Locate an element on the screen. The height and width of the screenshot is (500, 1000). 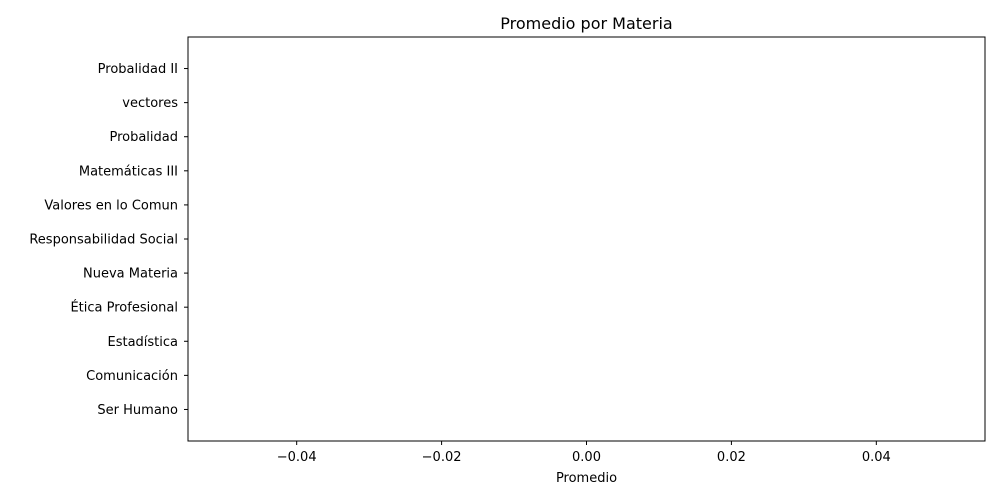
chart-title: Promedio por Materia is located at coordinates (586, 23).